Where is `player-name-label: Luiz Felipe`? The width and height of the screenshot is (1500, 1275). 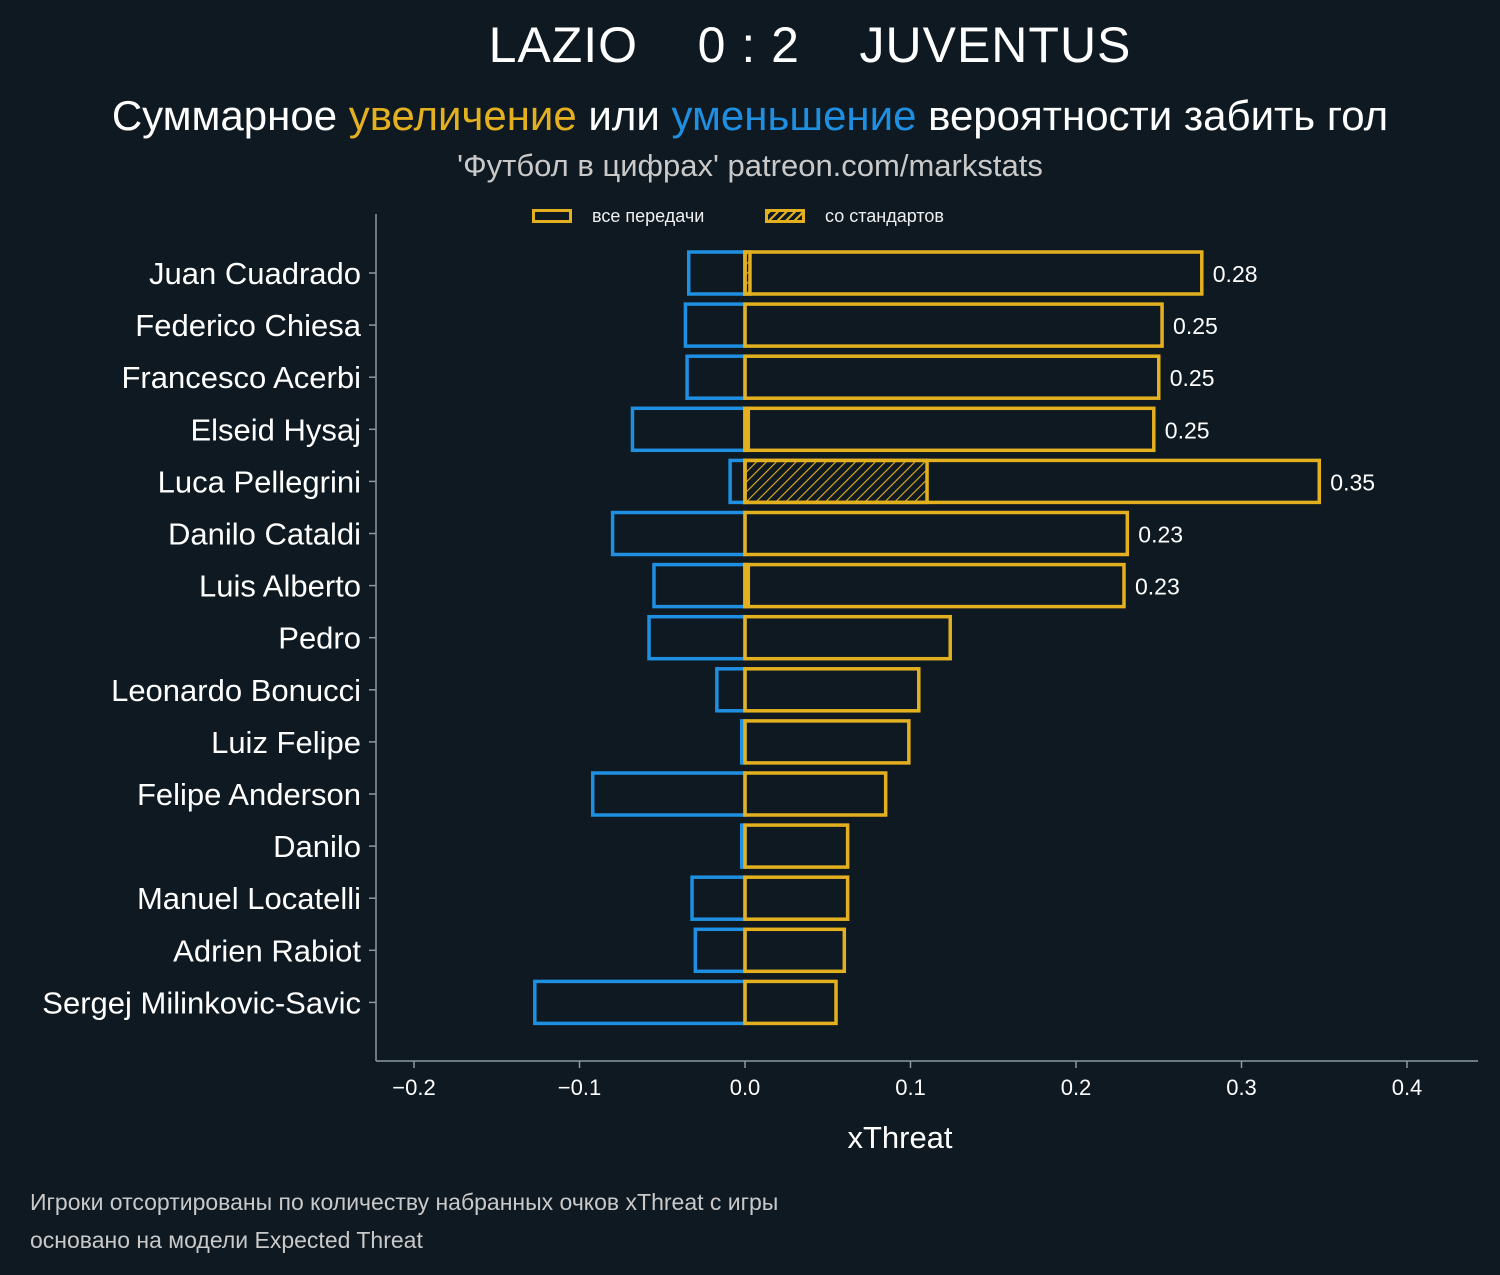 player-name-label: Luiz Felipe is located at coordinates (286, 742).